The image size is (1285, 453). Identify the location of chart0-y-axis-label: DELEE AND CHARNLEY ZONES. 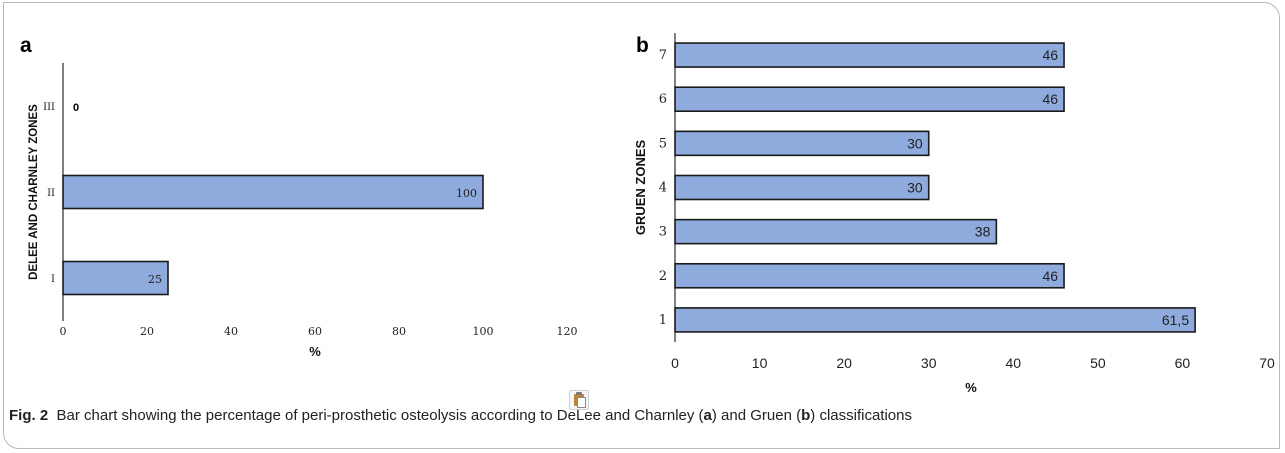
(34, 192).